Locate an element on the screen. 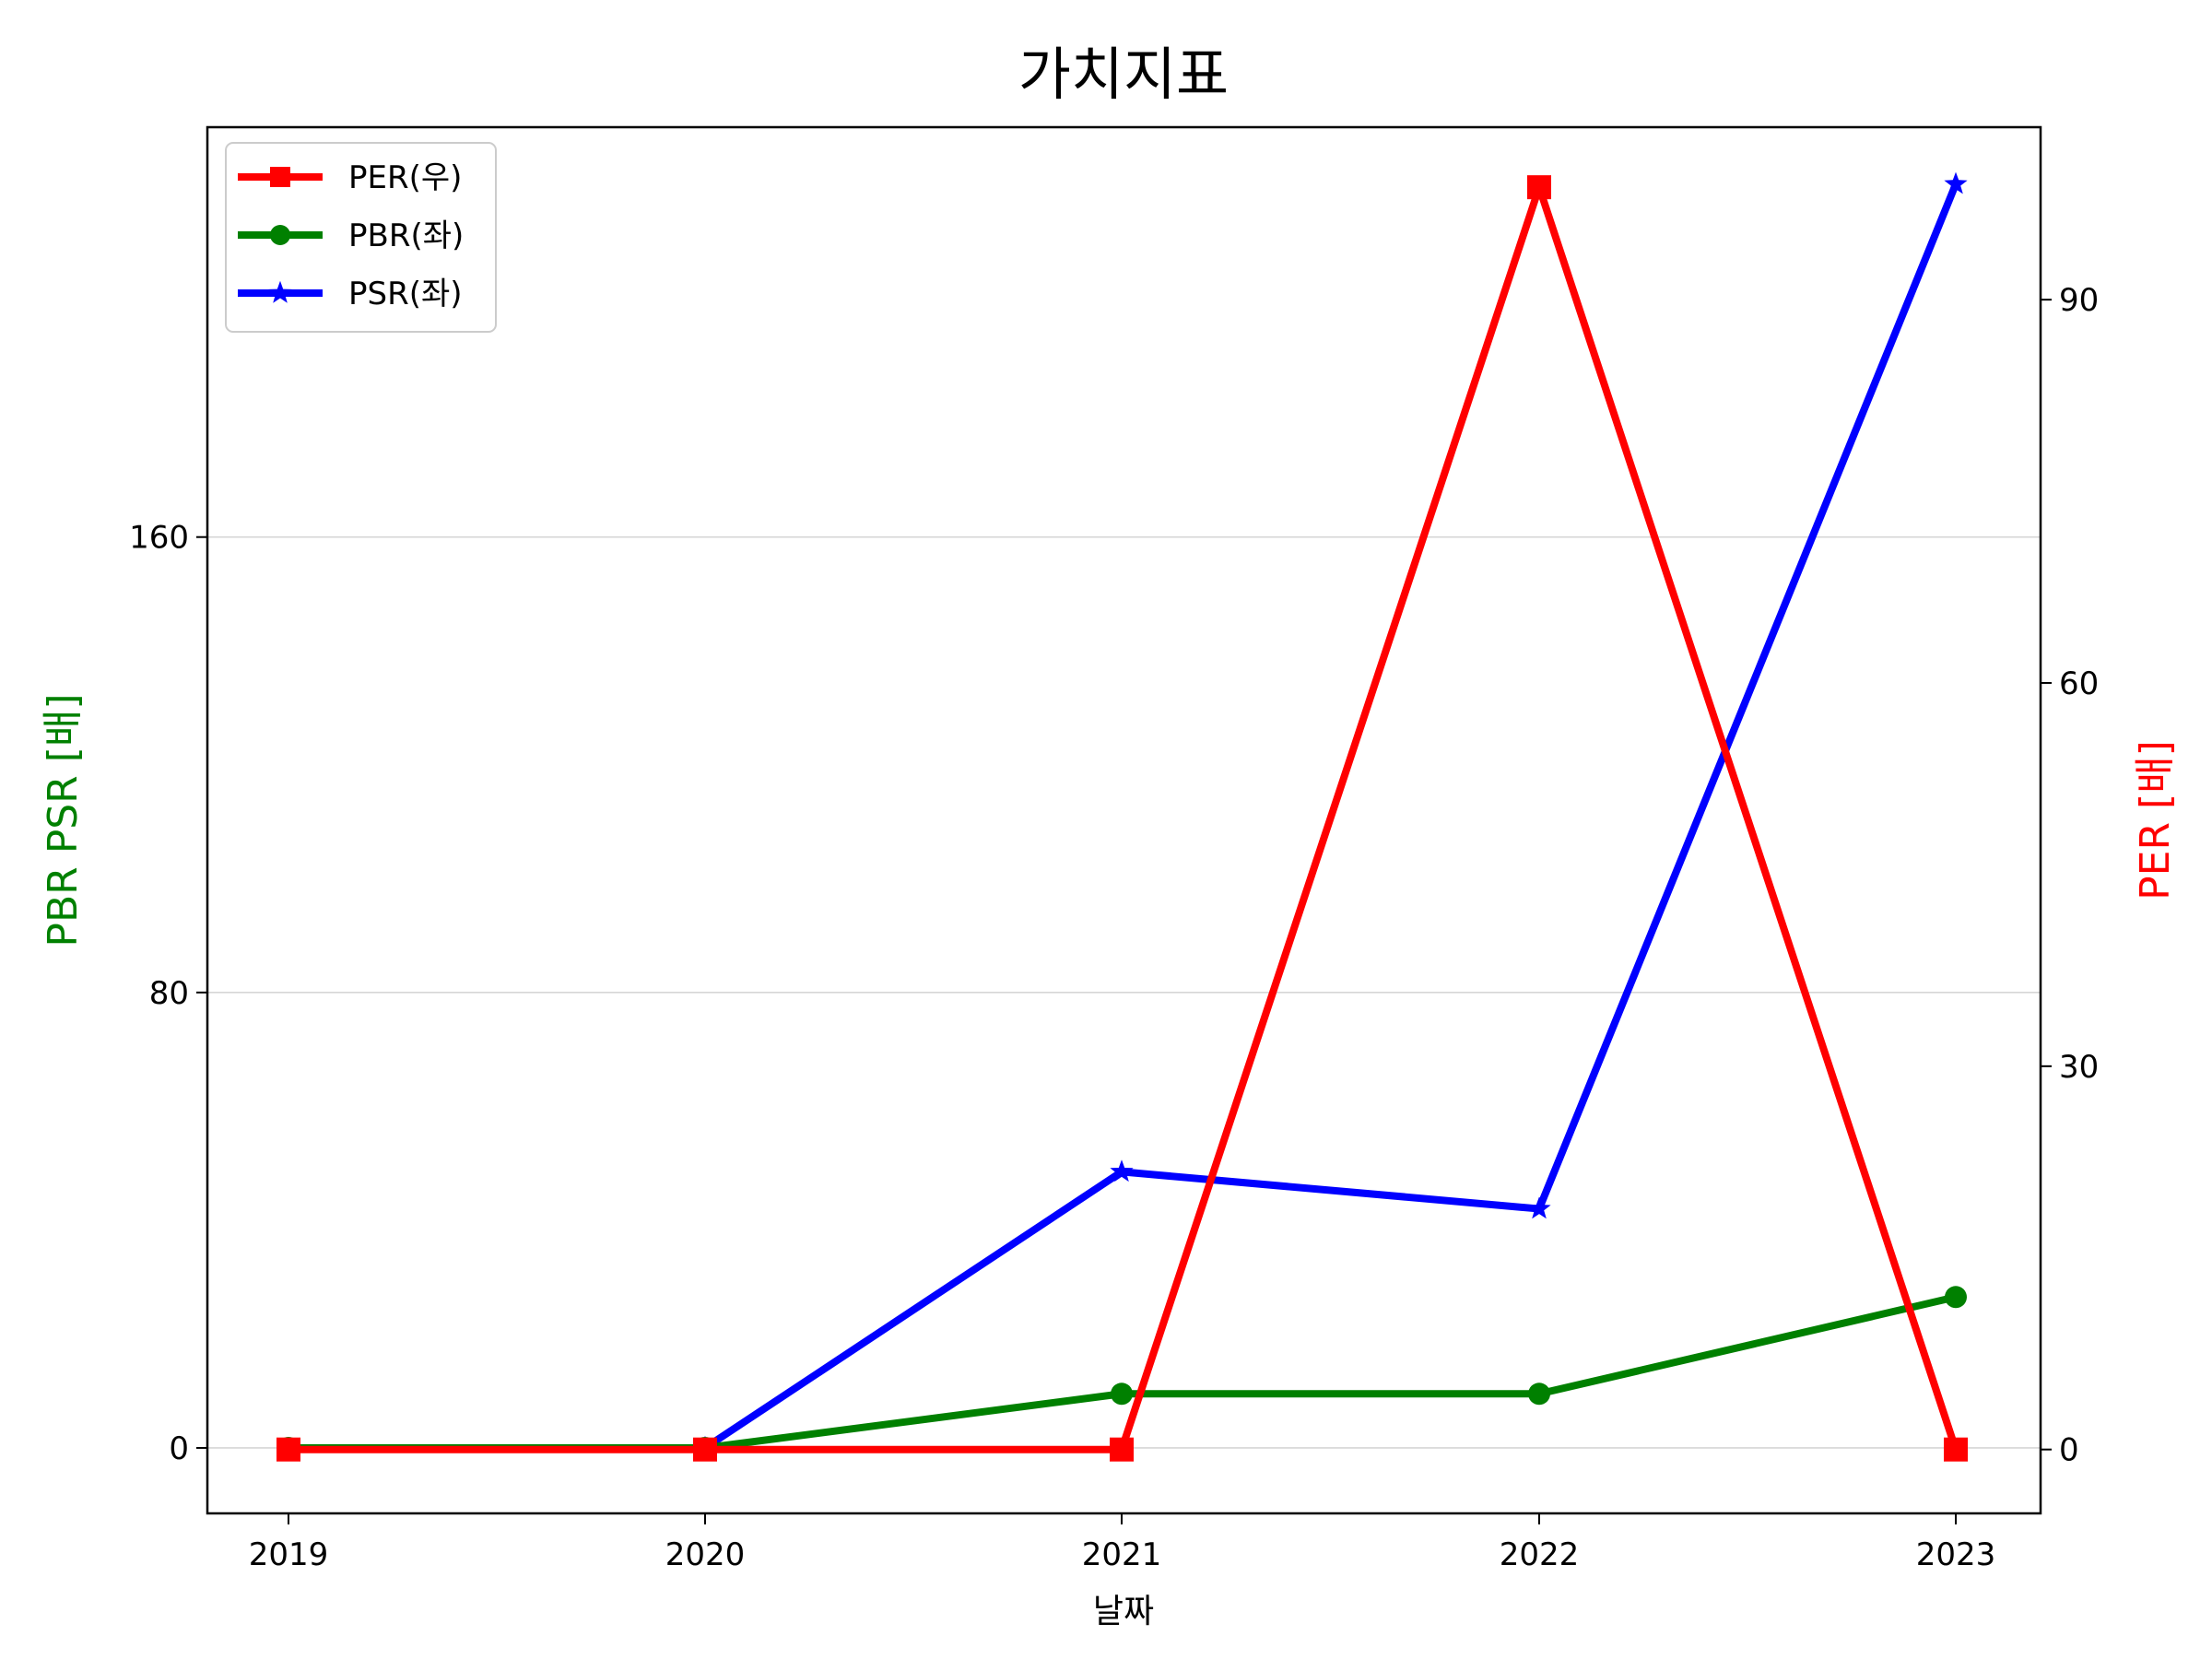 This screenshot has width=2212, height=1659. legend-item: PER(우) is located at coordinates (350, 177).